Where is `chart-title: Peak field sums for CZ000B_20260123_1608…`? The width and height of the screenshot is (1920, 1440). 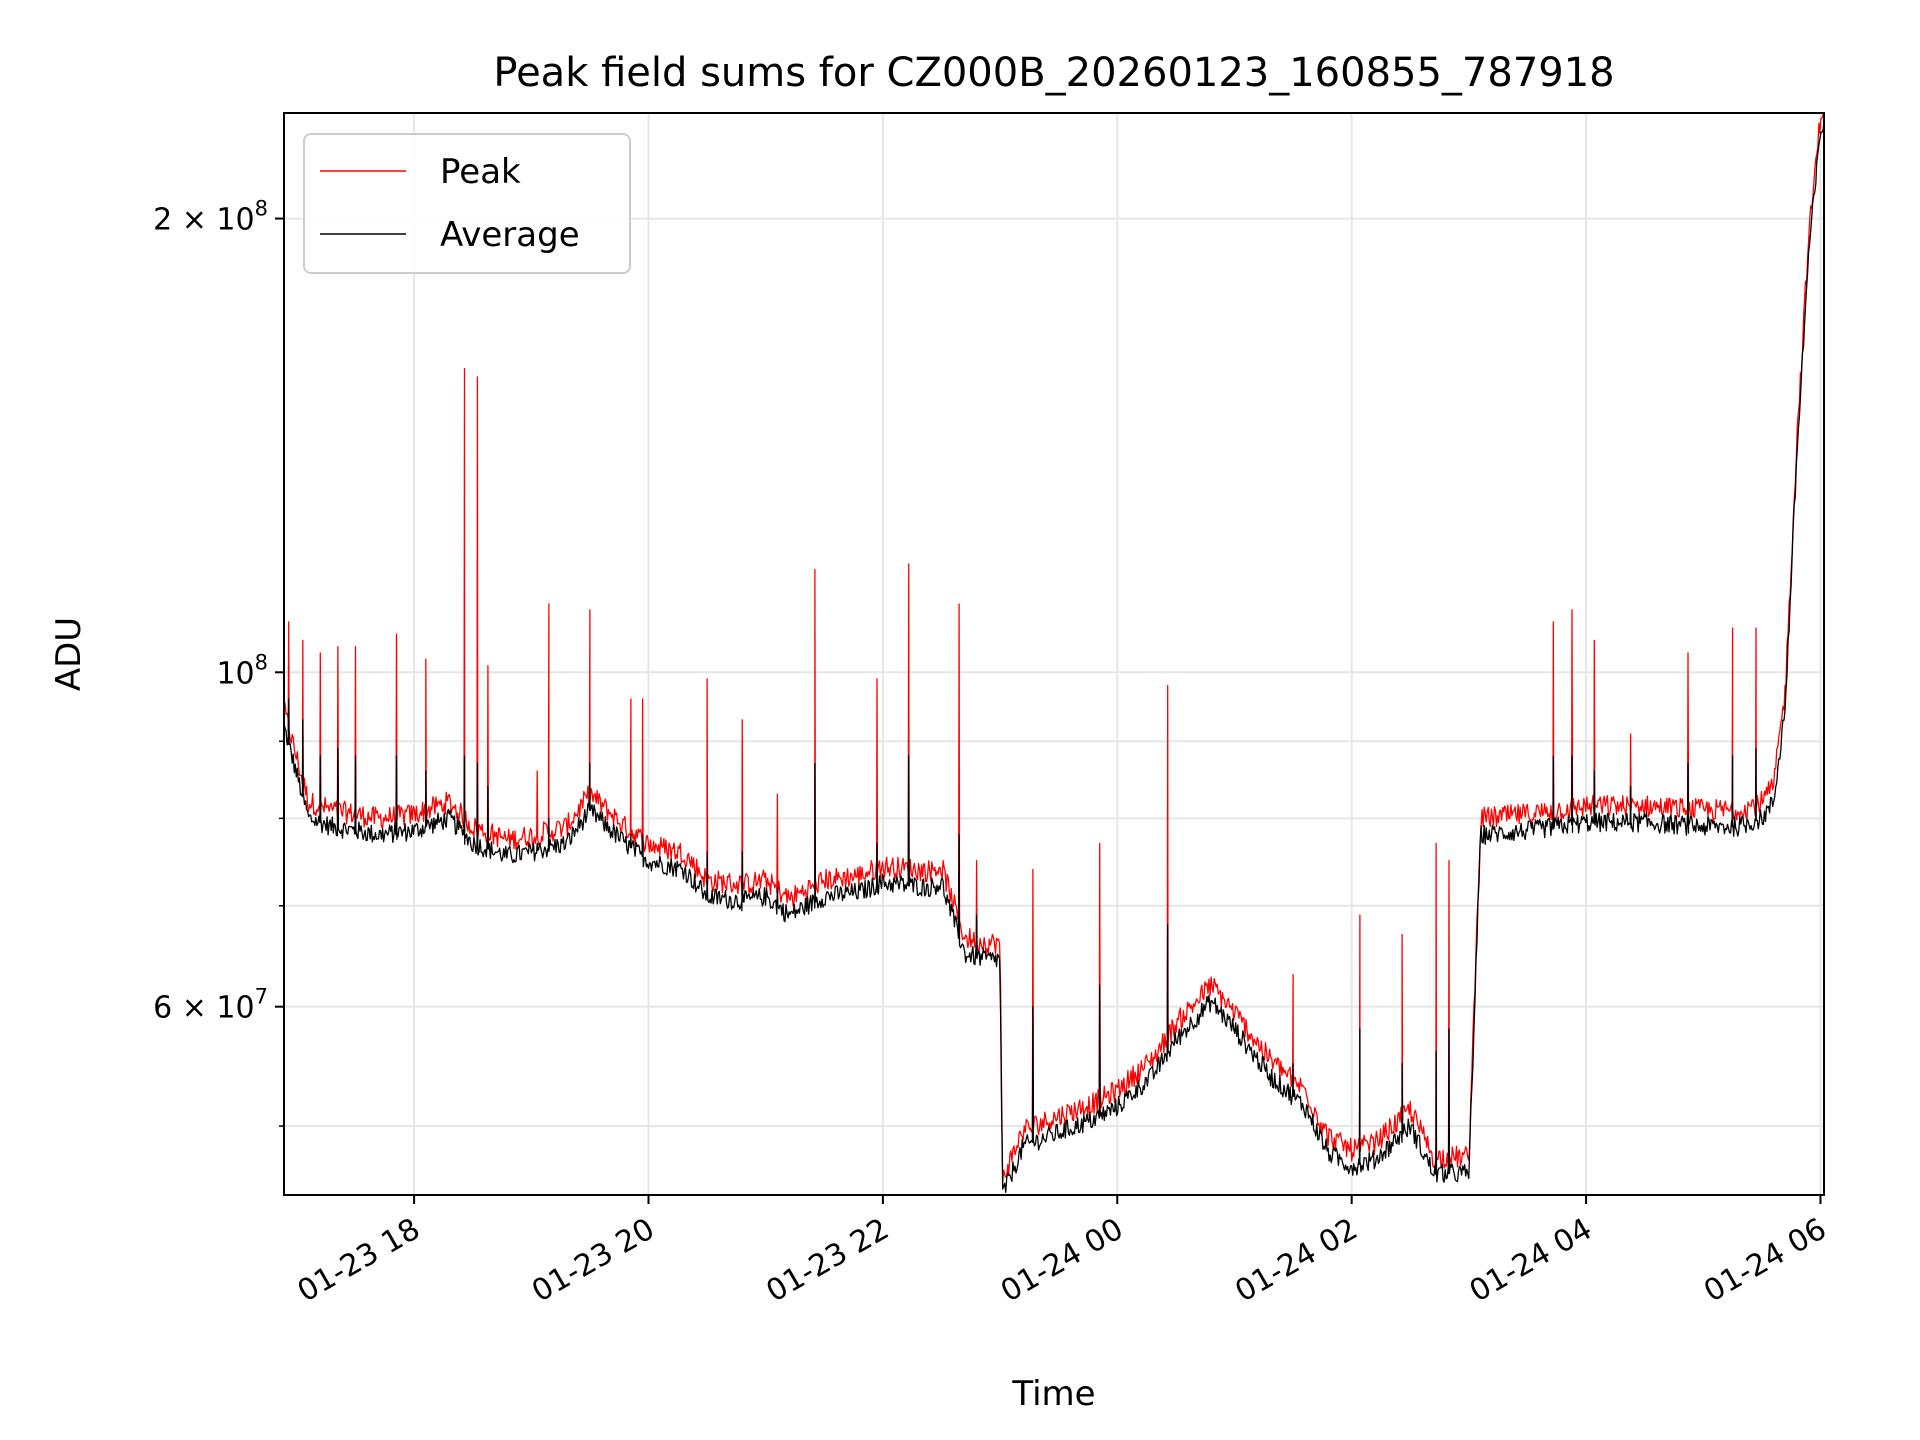
chart-title: Peak field sums for CZ000B_20260123_1608… is located at coordinates (1053, 73).